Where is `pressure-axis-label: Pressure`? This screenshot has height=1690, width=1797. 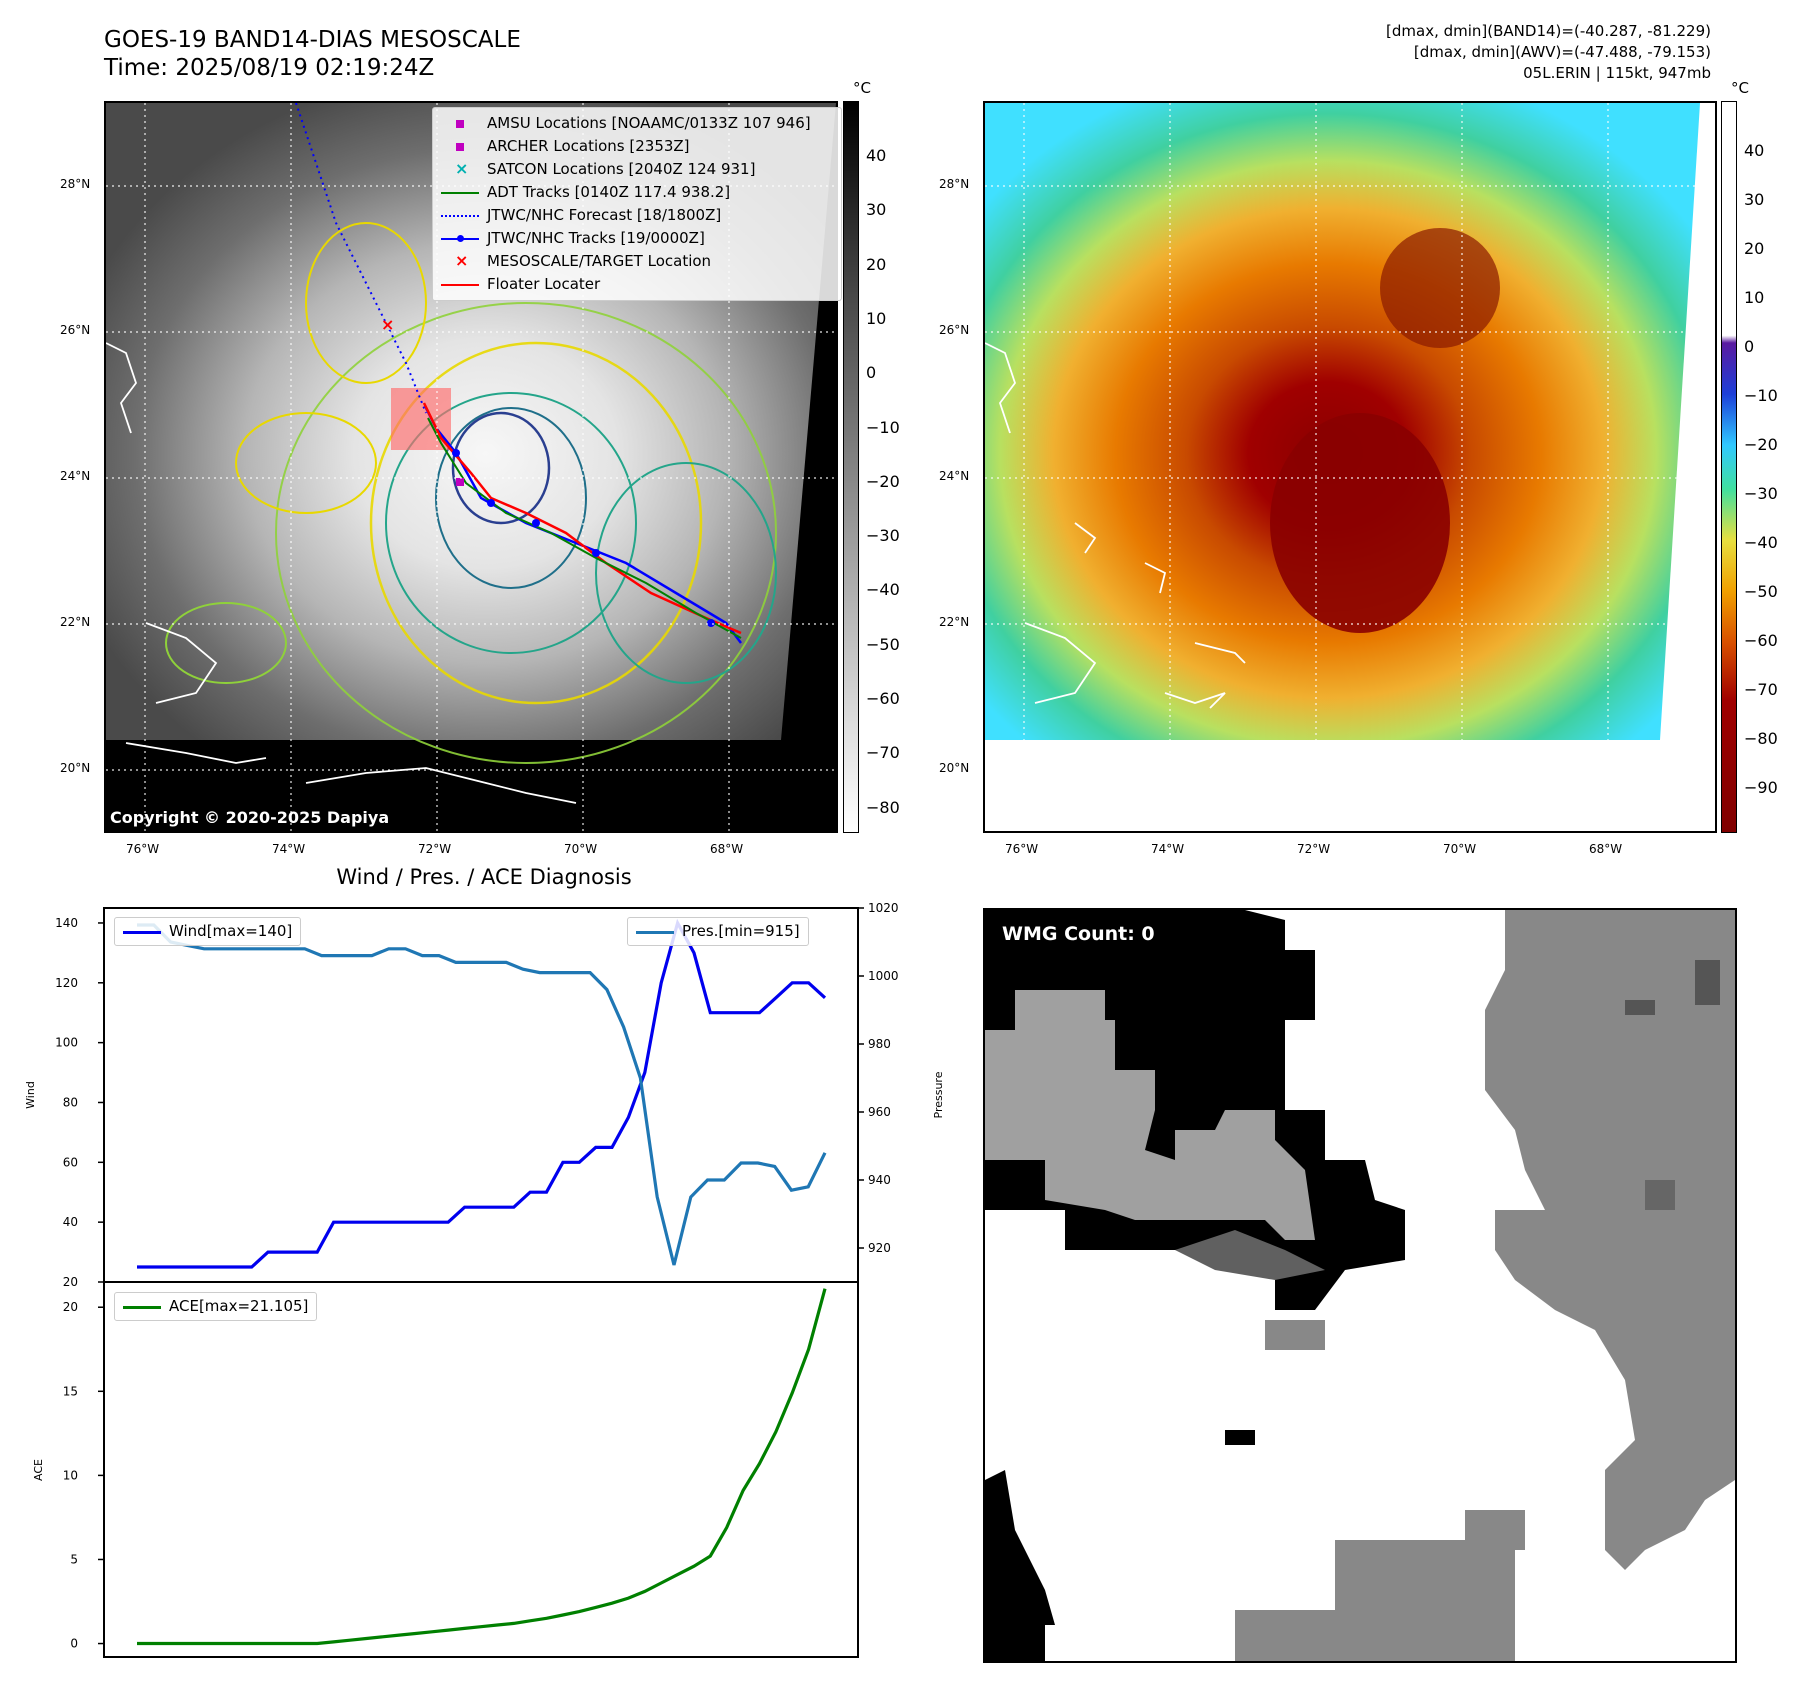 pressure-axis-label: Pressure is located at coordinates (938, 1094).